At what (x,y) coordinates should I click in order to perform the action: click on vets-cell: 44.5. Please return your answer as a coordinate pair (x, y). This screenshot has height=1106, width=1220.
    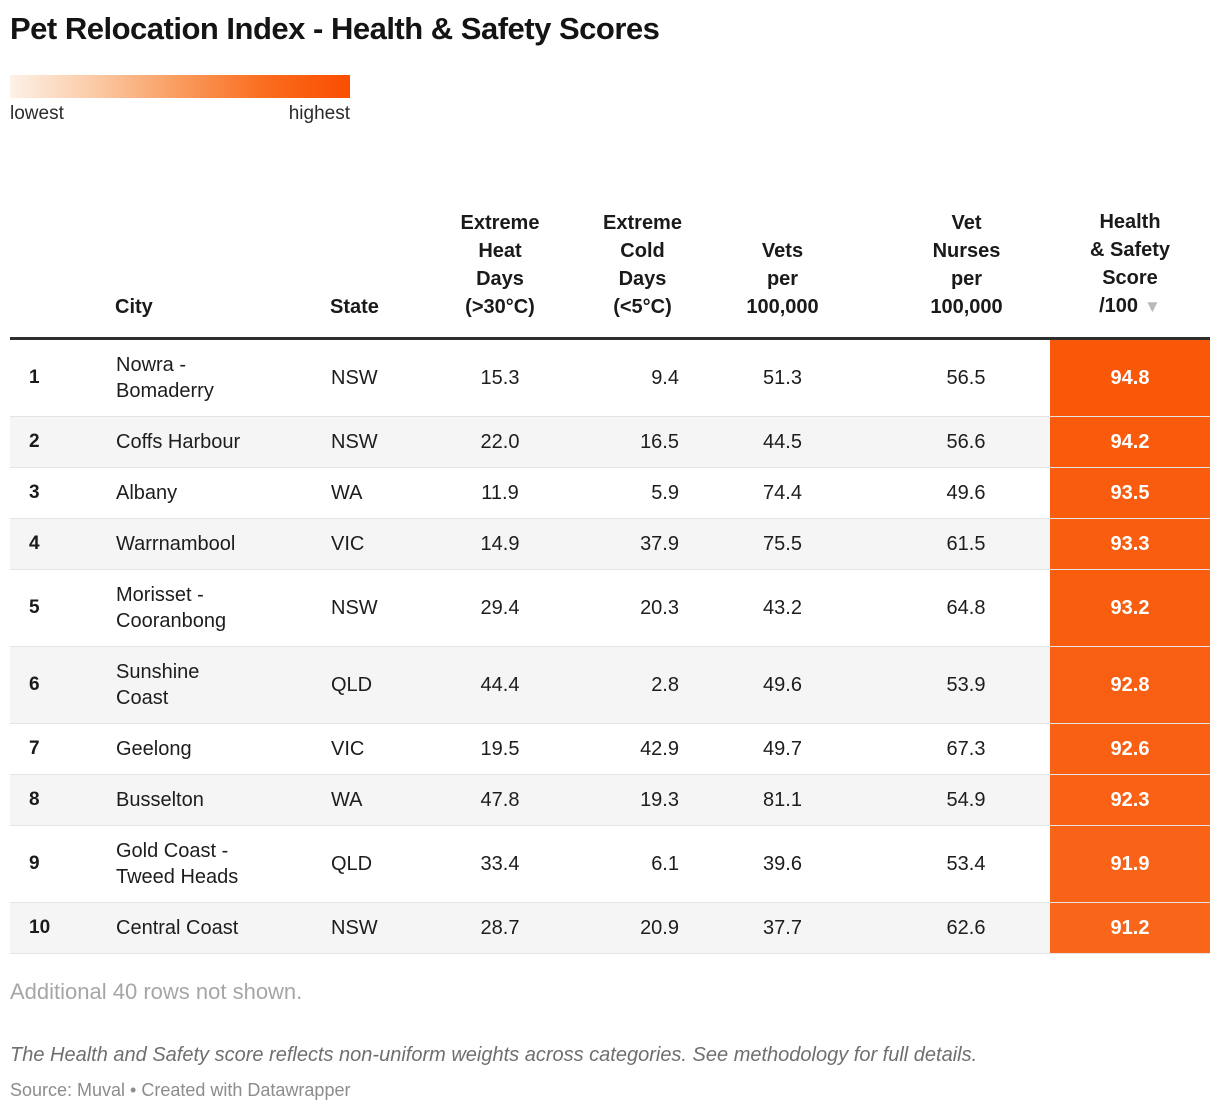
    Looking at the image, I should click on (782, 441).